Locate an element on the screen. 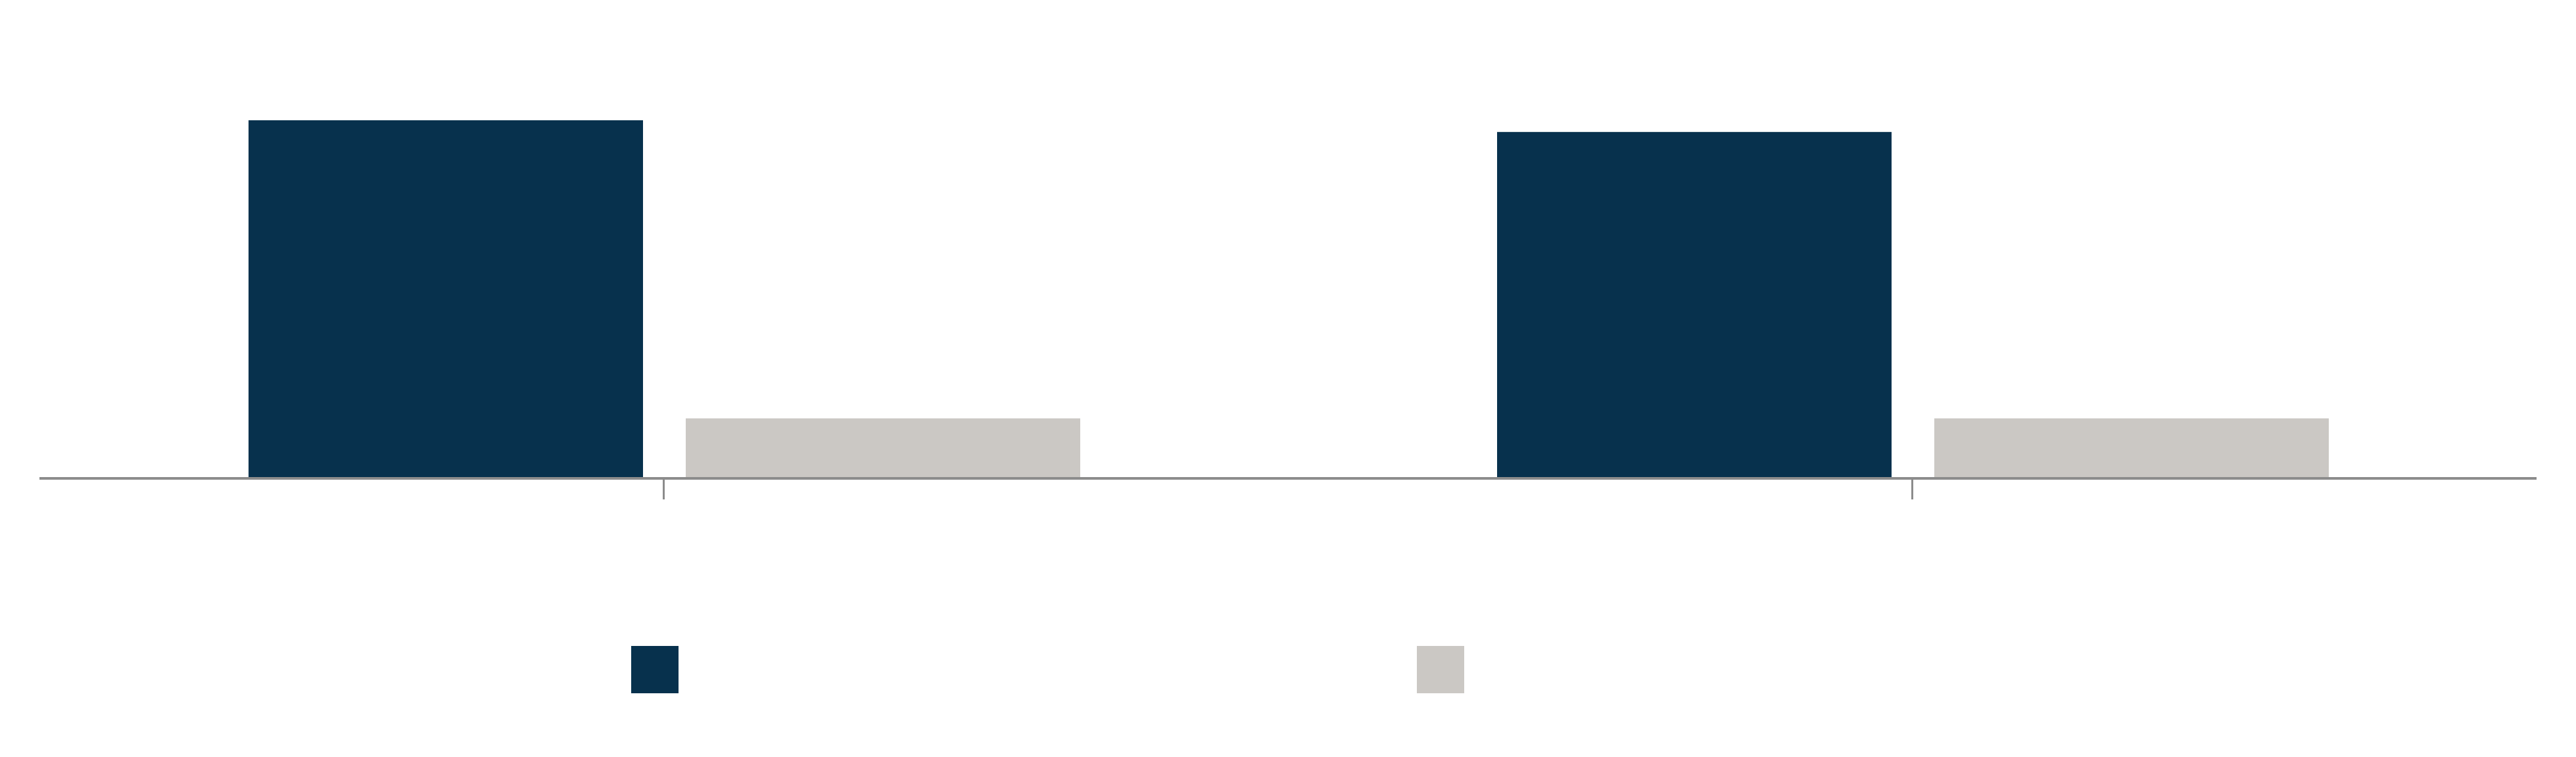  legend is located at coordinates (1047, 669).